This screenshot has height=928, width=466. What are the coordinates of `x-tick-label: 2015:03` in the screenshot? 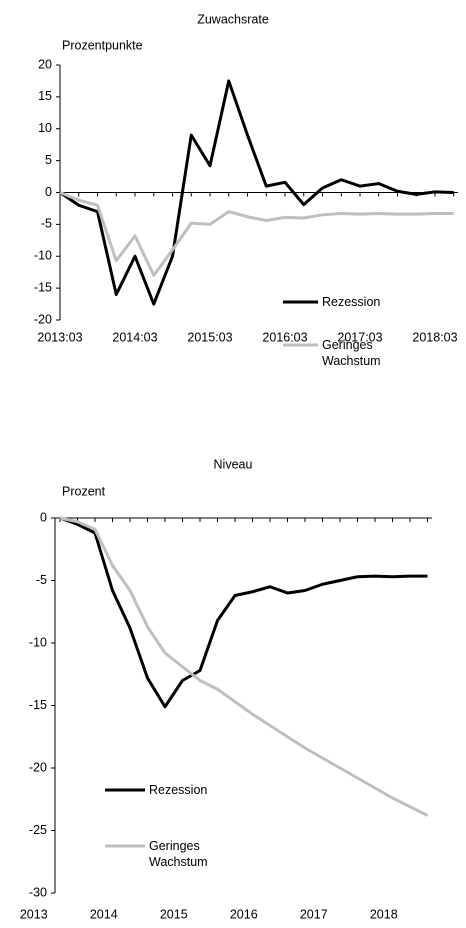 It's located at (209, 337).